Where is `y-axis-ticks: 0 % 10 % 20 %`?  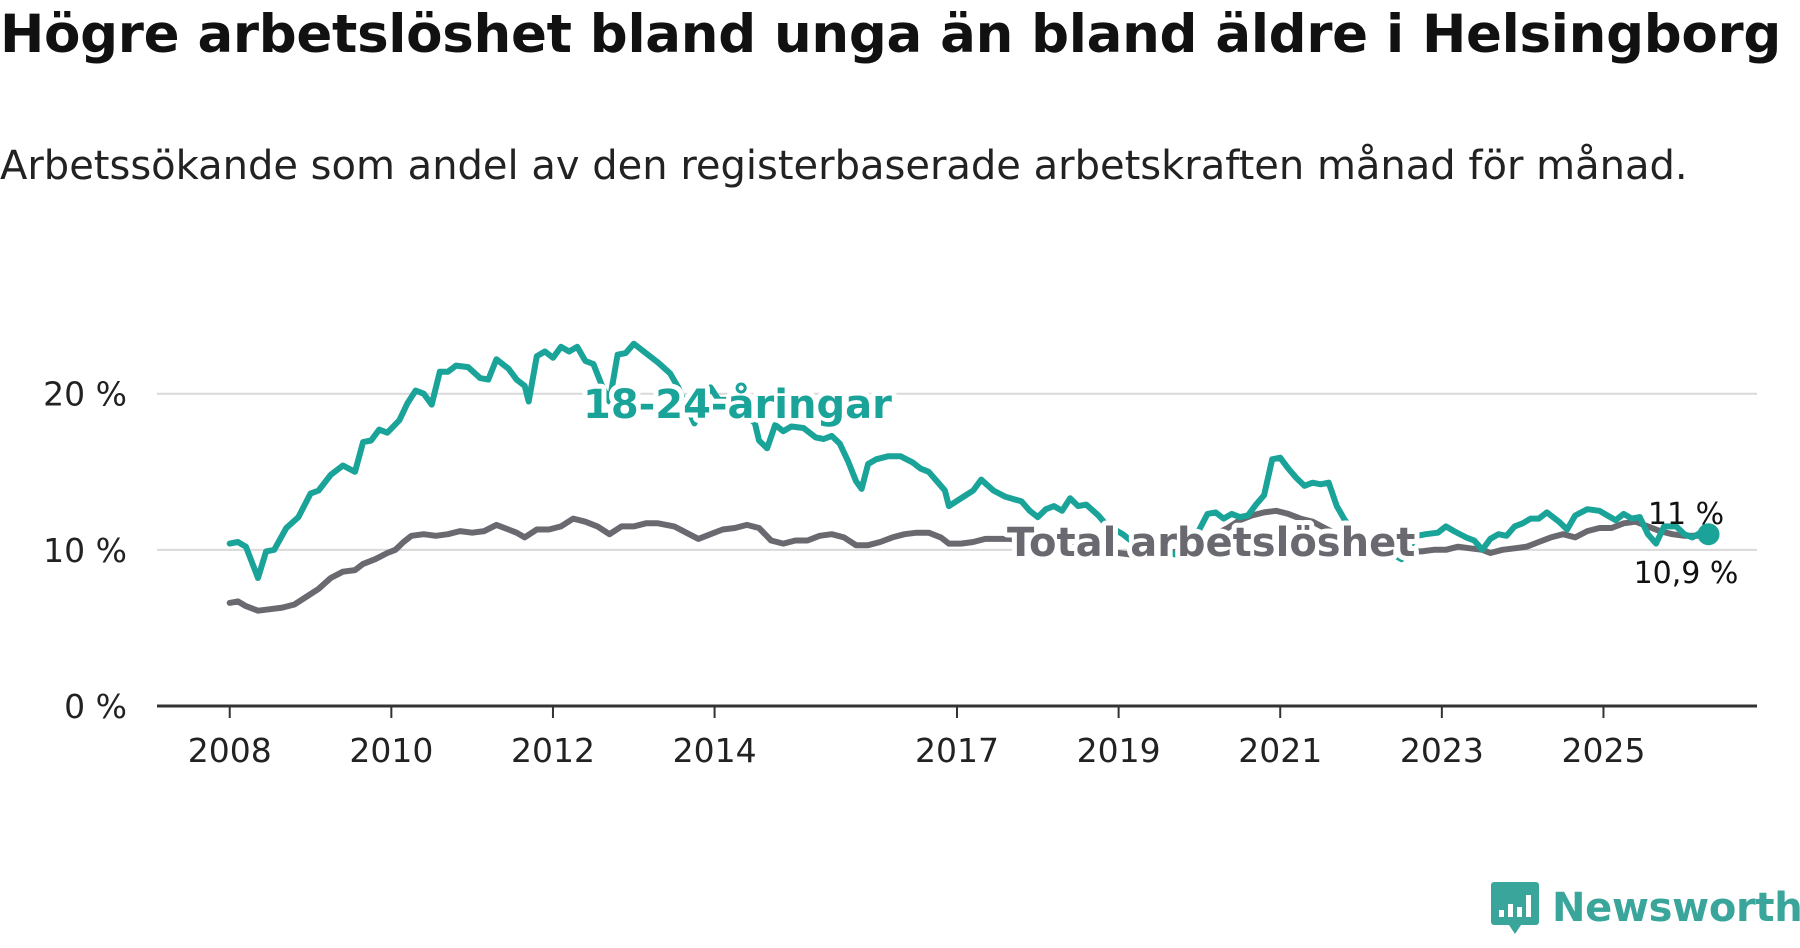 y-axis-ticks: 0 % 10 % 20 % is located at coordinates (85, 550).